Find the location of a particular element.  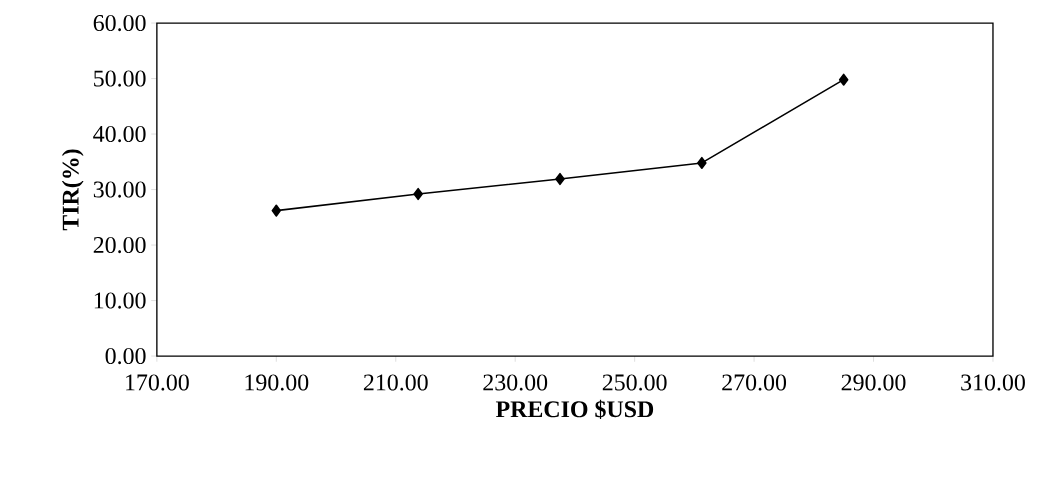

x-tick-label: 190.00 is located at coordinates (277, 382).